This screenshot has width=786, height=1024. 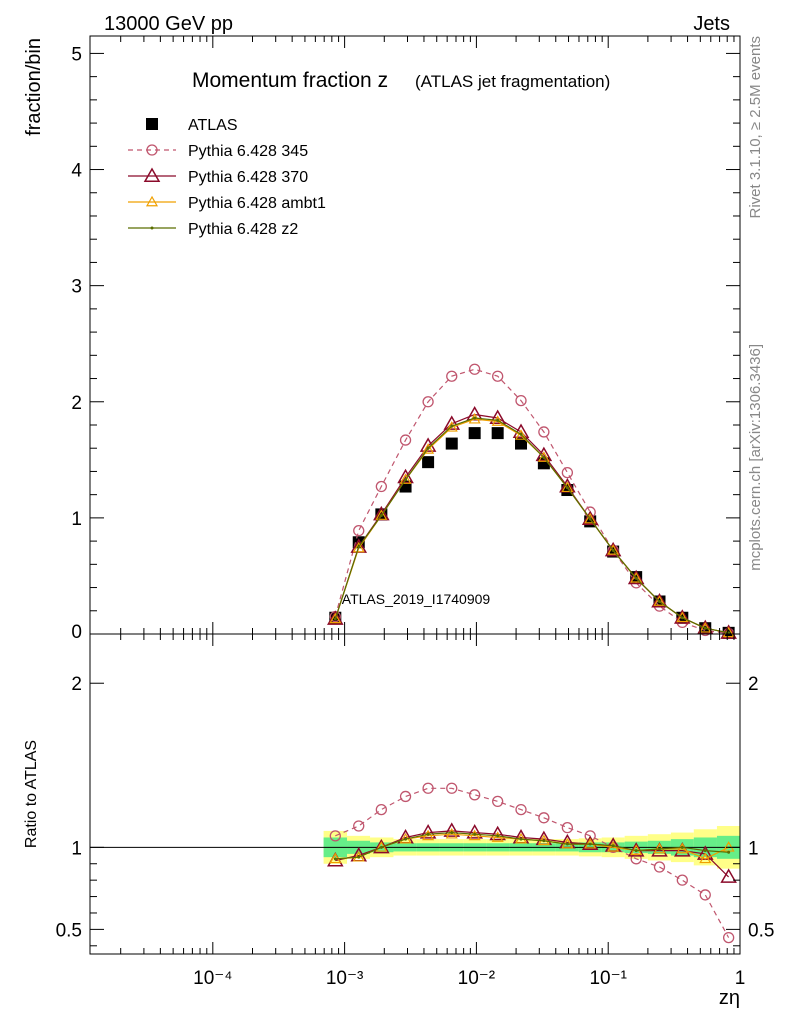 I want to click on side-rivet: Rivet 3.1.10, ≥ 2.5M events, so click(x=755, y=127).